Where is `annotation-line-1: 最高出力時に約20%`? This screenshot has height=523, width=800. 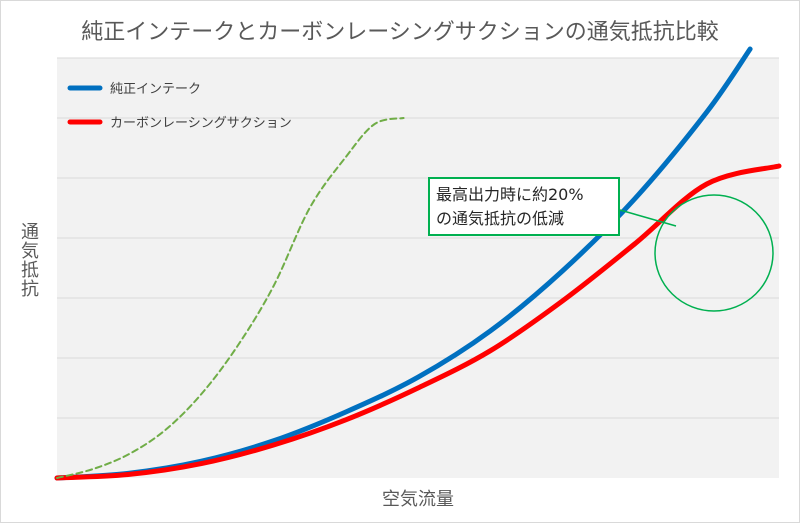
annotation-line-1: 最高出力時に約20% is located at coordinates (510, 194).